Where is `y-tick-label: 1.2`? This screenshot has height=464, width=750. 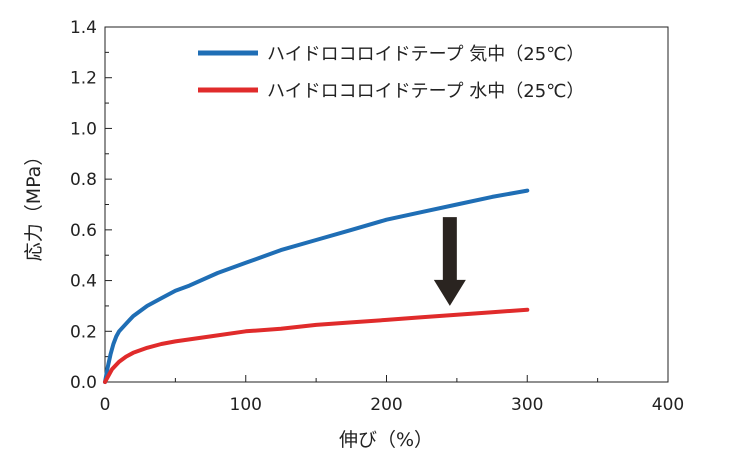
y-tick-label: 1.2 is located at coordinates (83, 79).